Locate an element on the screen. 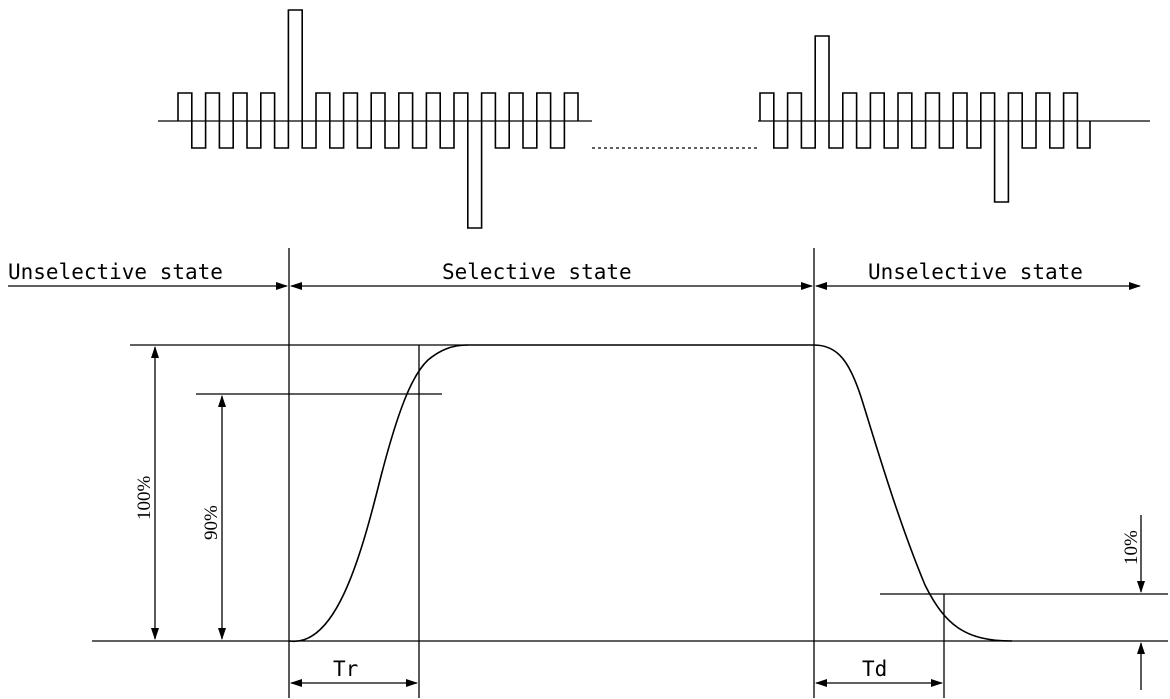  pct-90-label: 90% is located at coordinates (211, 522).